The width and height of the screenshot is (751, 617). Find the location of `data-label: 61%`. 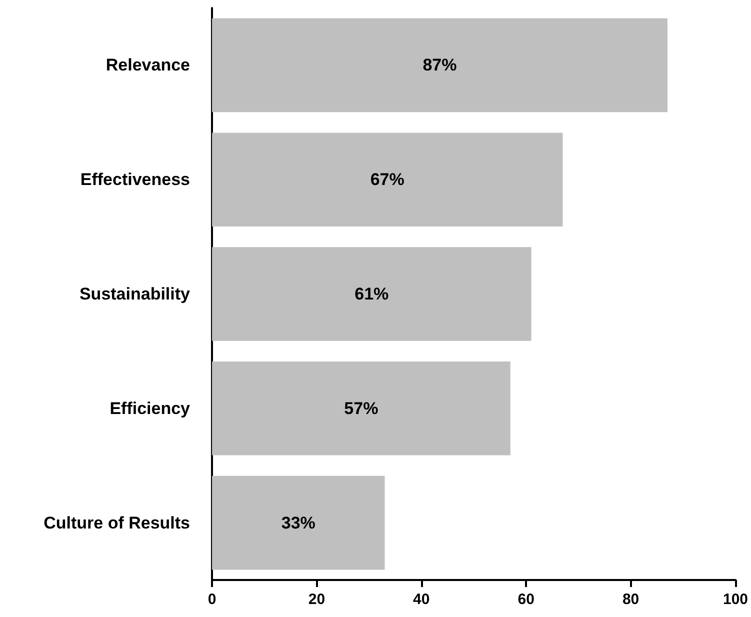

data-label: 61% is located at coordinates (371, 294).